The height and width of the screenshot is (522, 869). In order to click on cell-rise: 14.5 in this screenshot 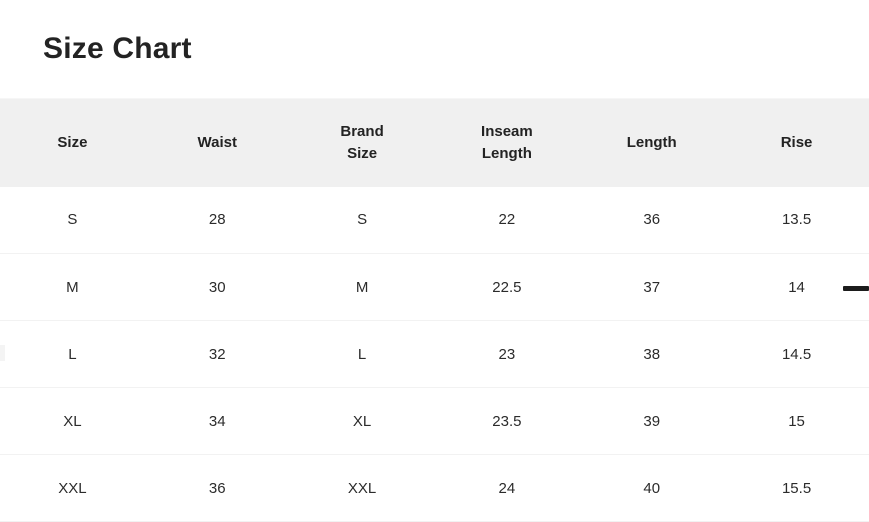, I will do `click(796, 354)`.